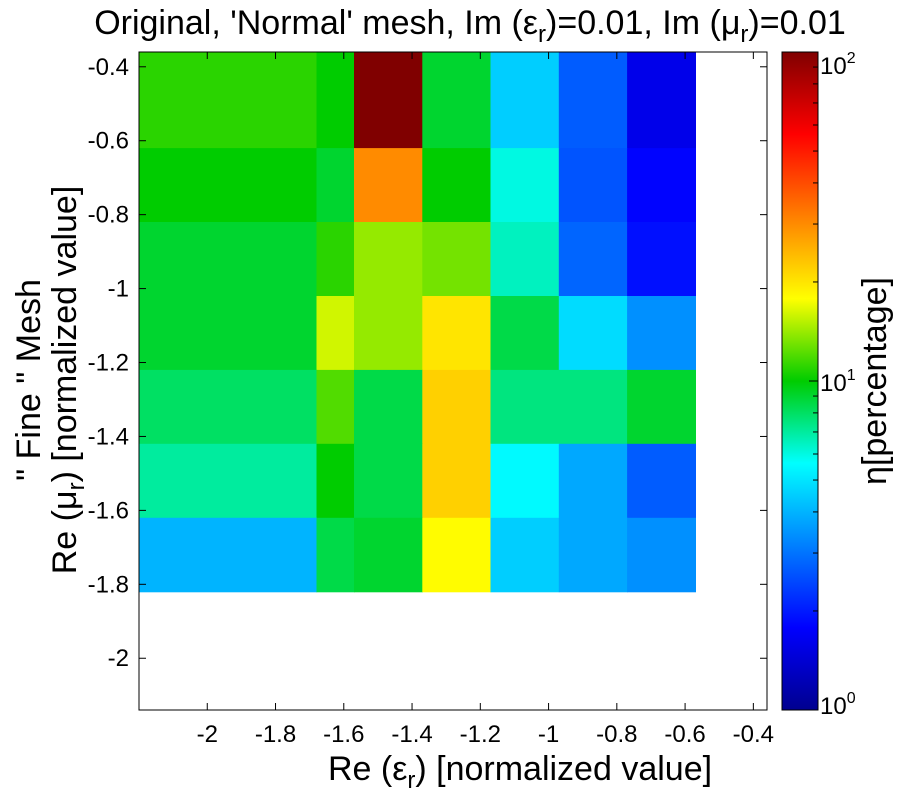 This screenshot has height=800, width=900. I want to click on x-axis-label: Re (εr) [normalized value], so click(520, 772).